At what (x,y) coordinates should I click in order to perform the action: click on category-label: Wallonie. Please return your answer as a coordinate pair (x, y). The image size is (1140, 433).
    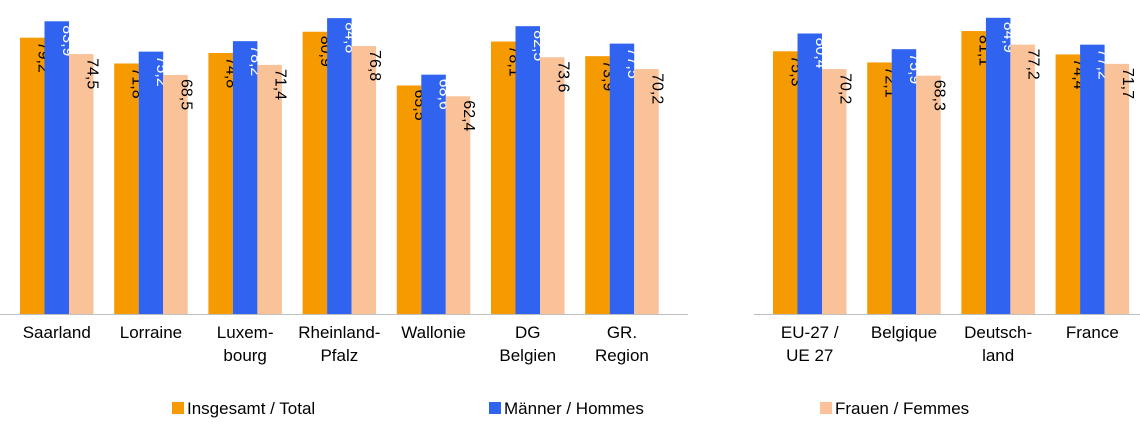
    Looking at the image, I should click on (433, 332).